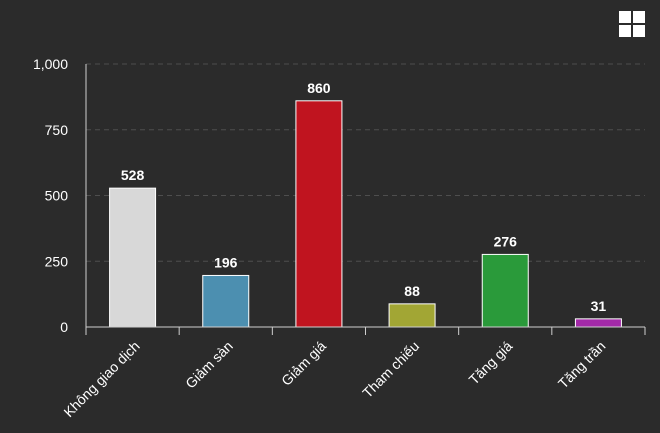  Describe the element at coordinates (226, 262) in the screenshot. I see `data-label: 196` at that location.